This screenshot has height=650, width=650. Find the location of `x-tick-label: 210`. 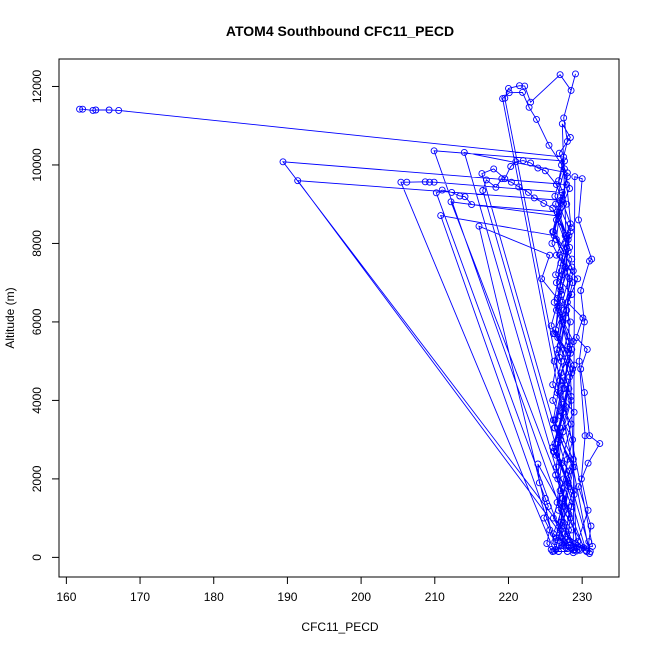

x-tick-label: 210 is located at coordinates (435, 597).